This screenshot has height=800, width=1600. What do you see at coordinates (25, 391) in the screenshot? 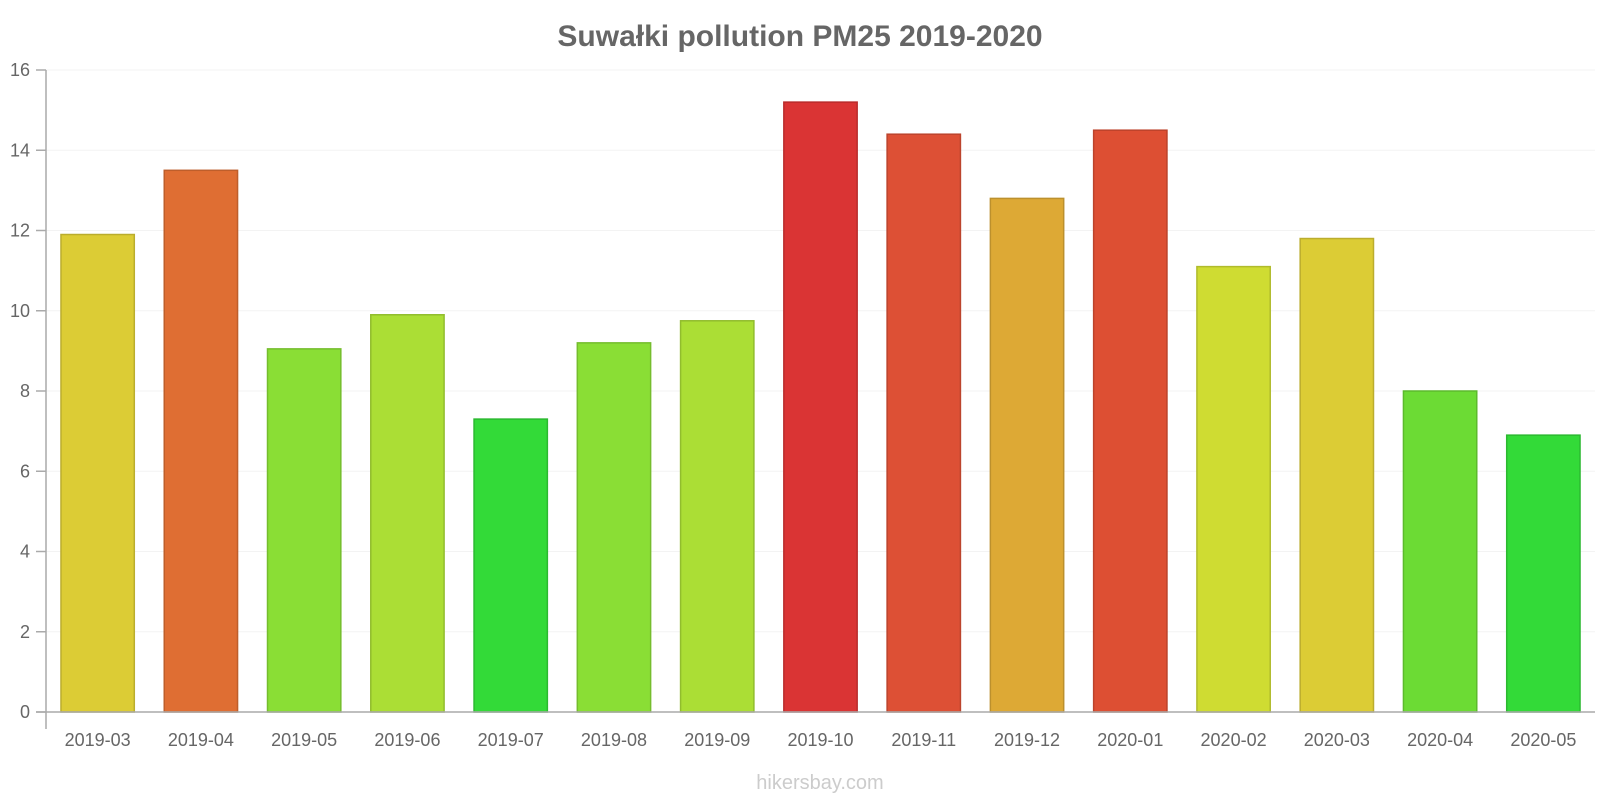
I see `y-tick-label: 8` at bounding box center [25, 391].